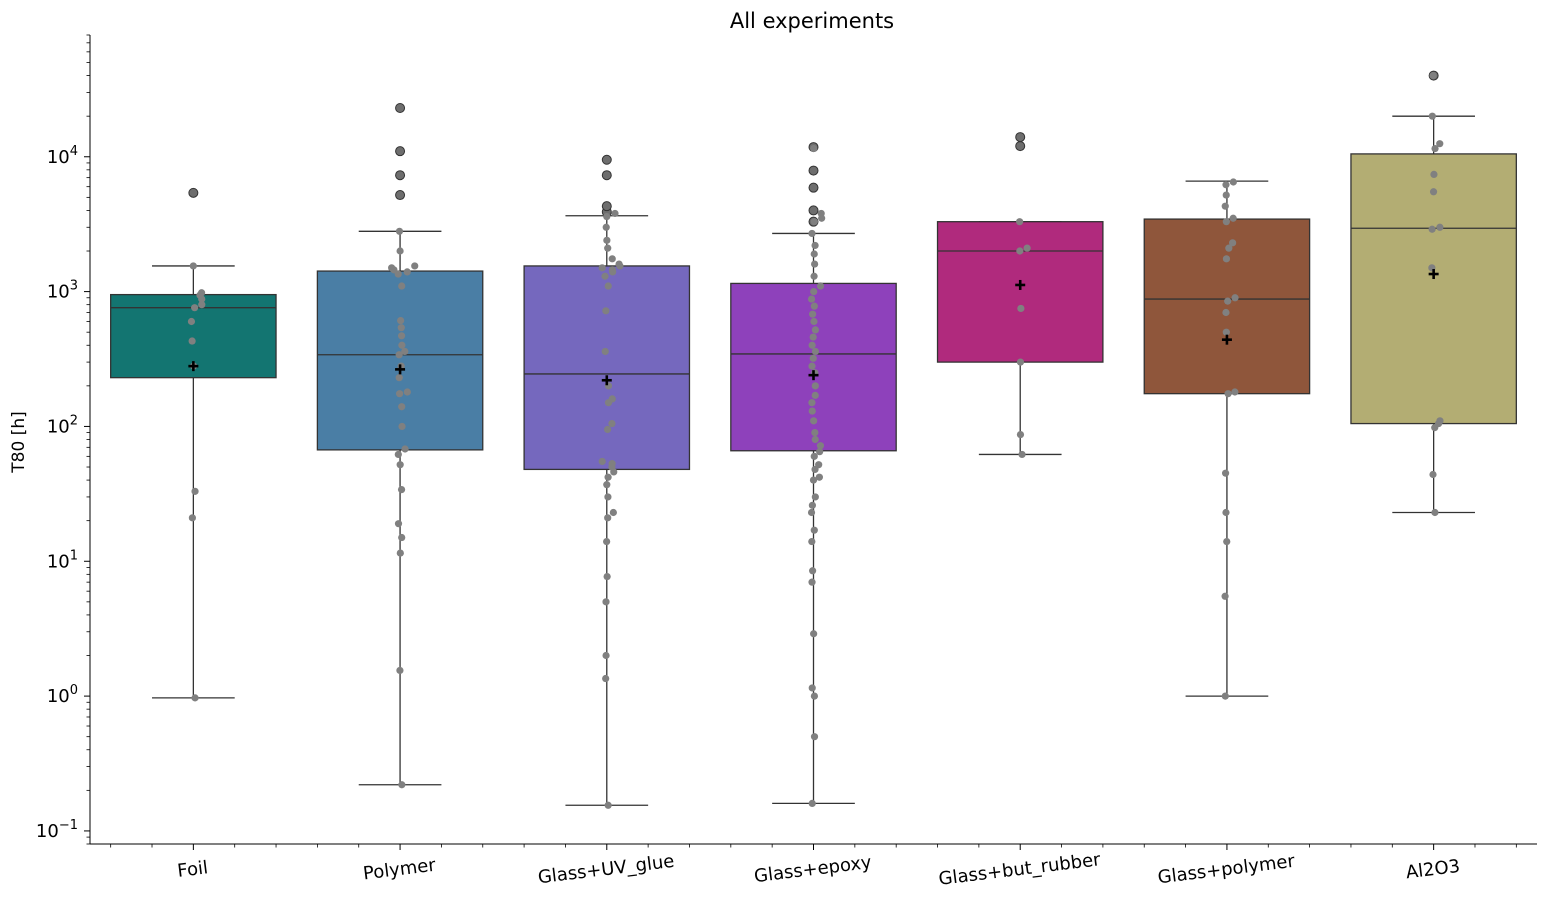 The width and height of the screenshot is (1546, 917). Describe the element at coordinates (400, 360) in the screenshot. I see `box-iqr` at that location.